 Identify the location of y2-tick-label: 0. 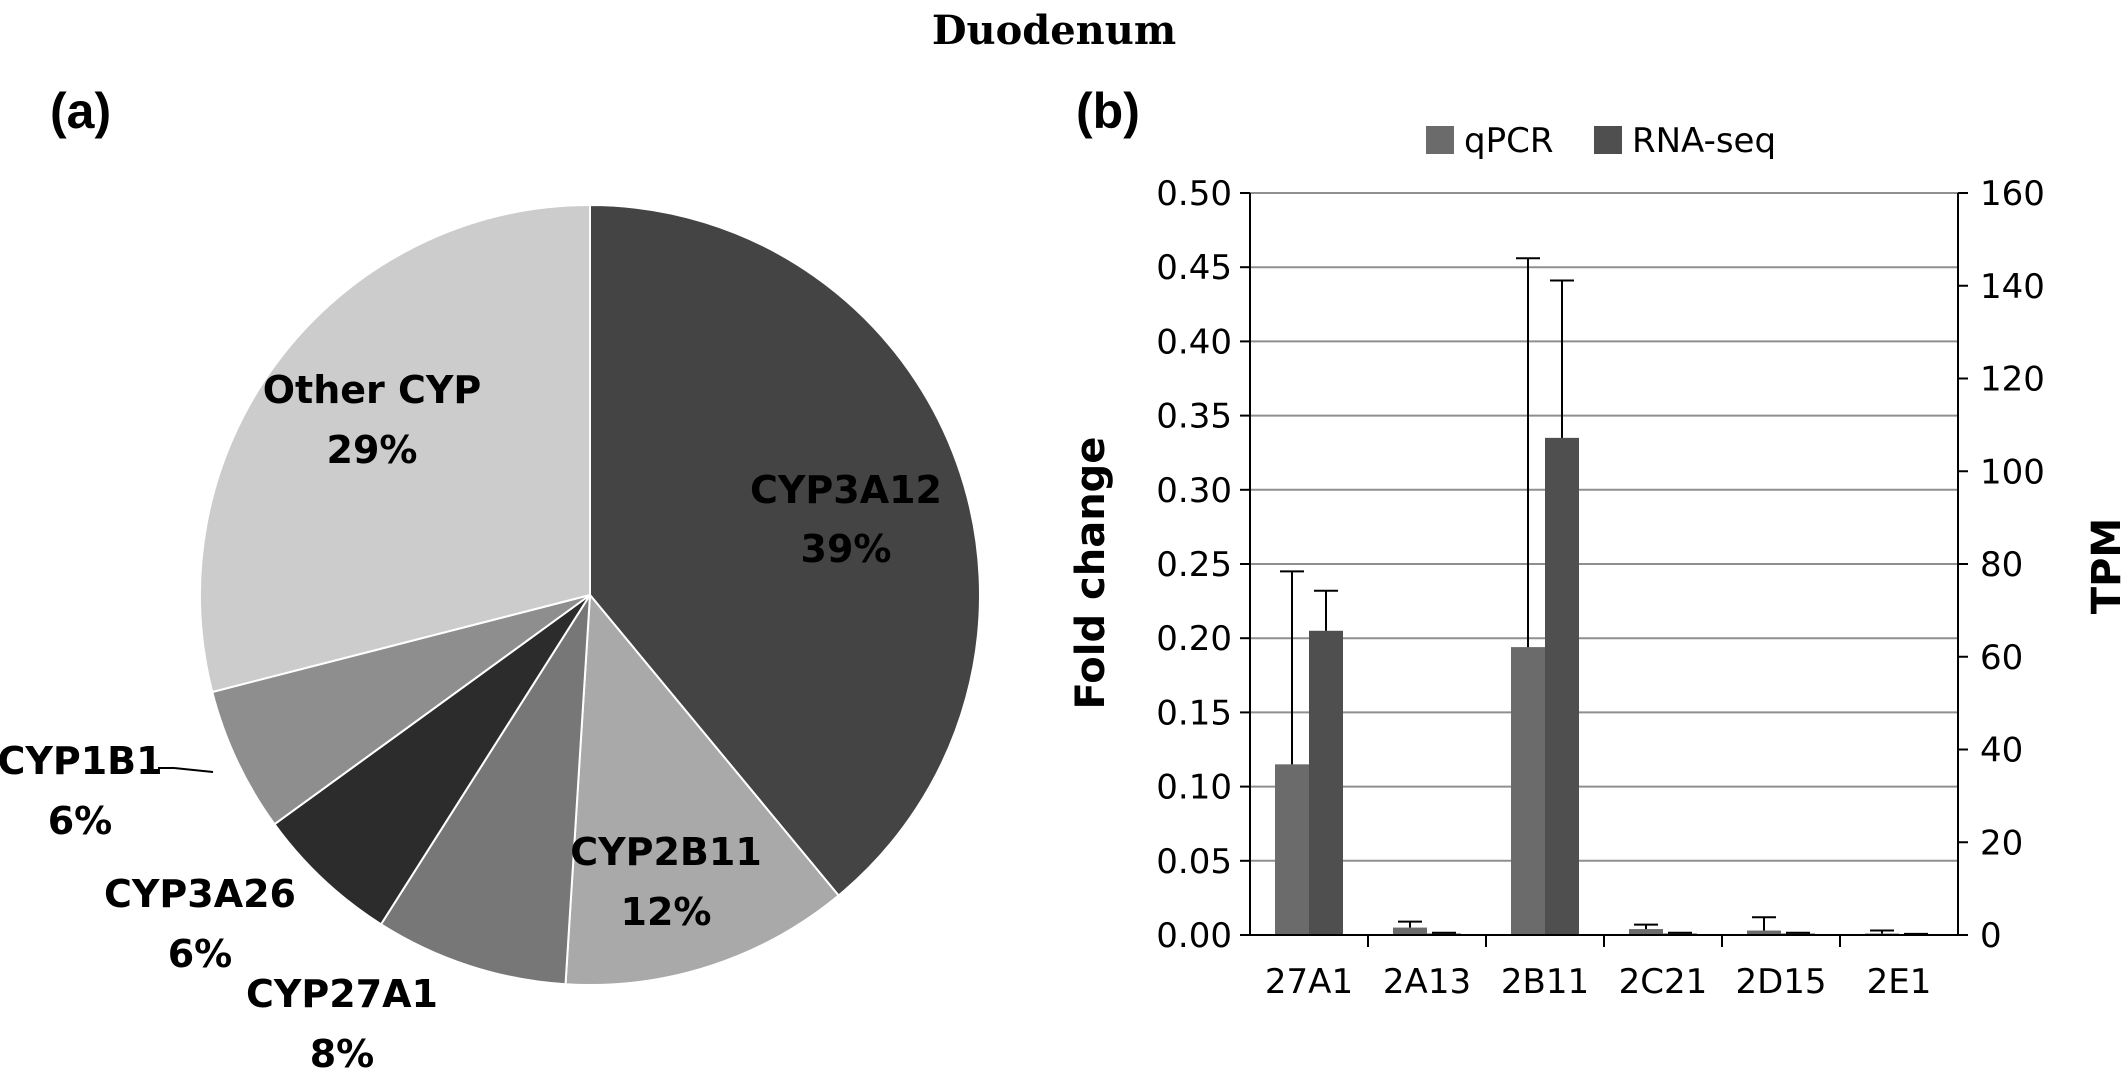
(1991, 936).